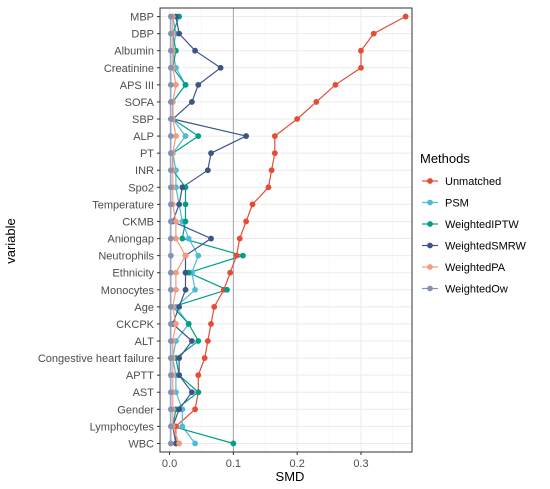 The image size is (550, 489). Describe the element at coordinates (143, 120) in the screenshot. I see `y-tick-label: SBP` at that location.